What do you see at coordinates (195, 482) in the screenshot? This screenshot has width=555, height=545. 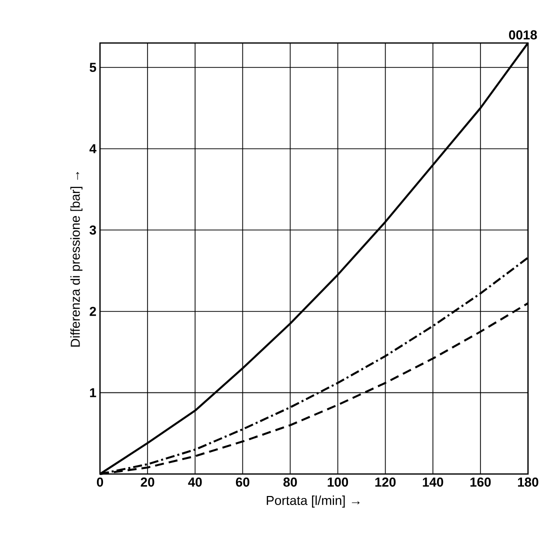 I see `x-tick-label: 40` at bounding box center [195, 482].